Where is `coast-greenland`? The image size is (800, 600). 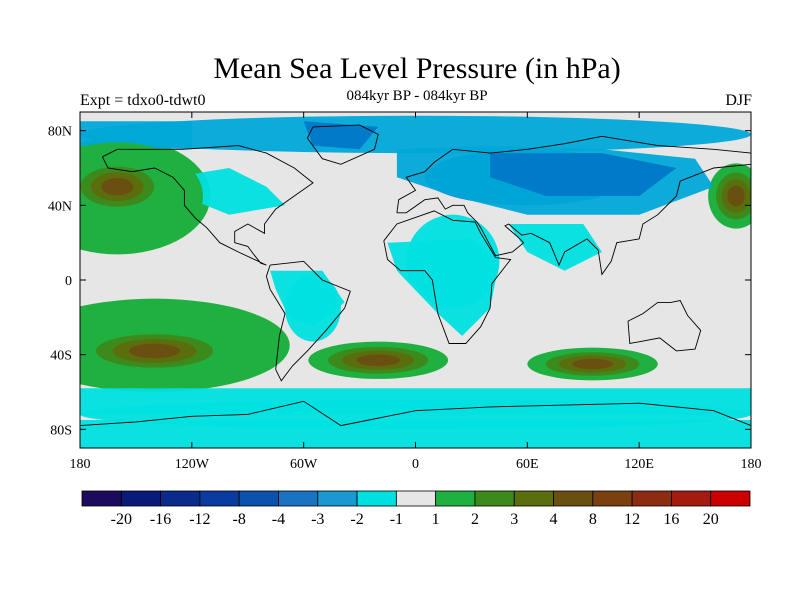
coast-greenland is located at coordinates (342, 144).